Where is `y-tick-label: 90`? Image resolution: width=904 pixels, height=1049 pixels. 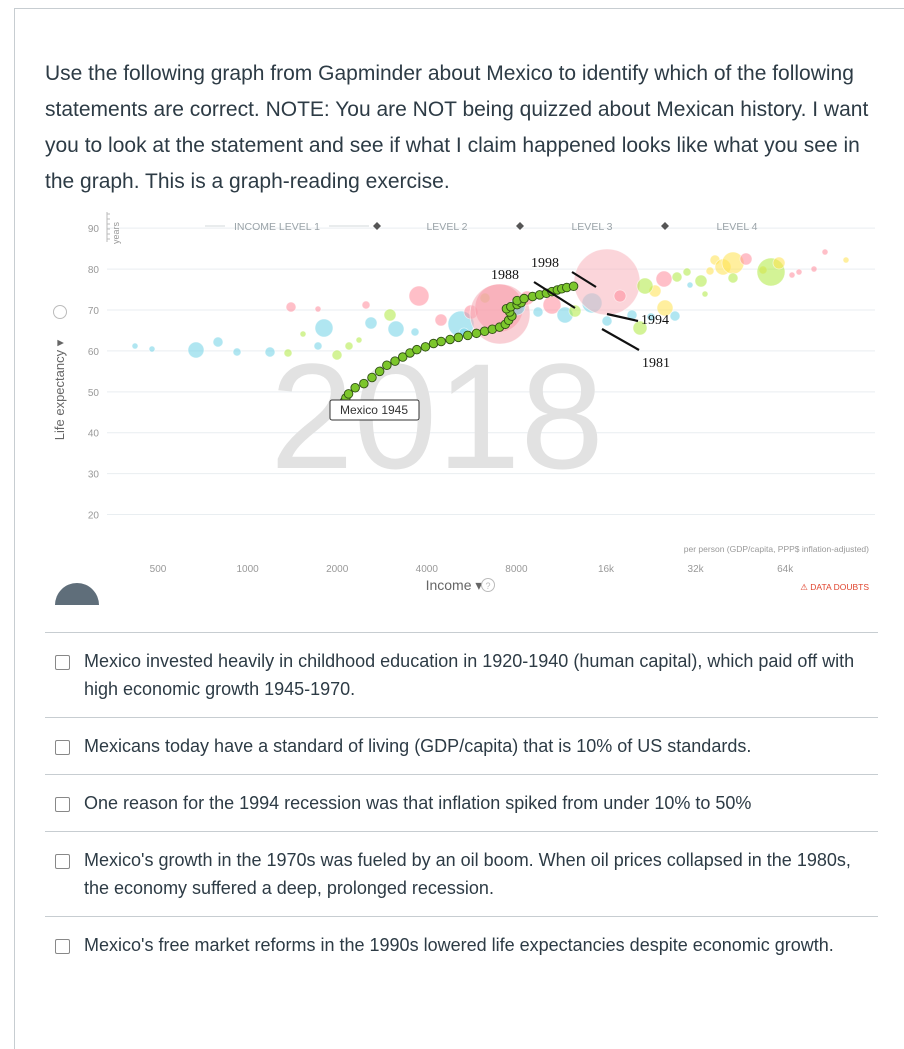
y-tick-label: 90 is located at coordinates (94, 229).